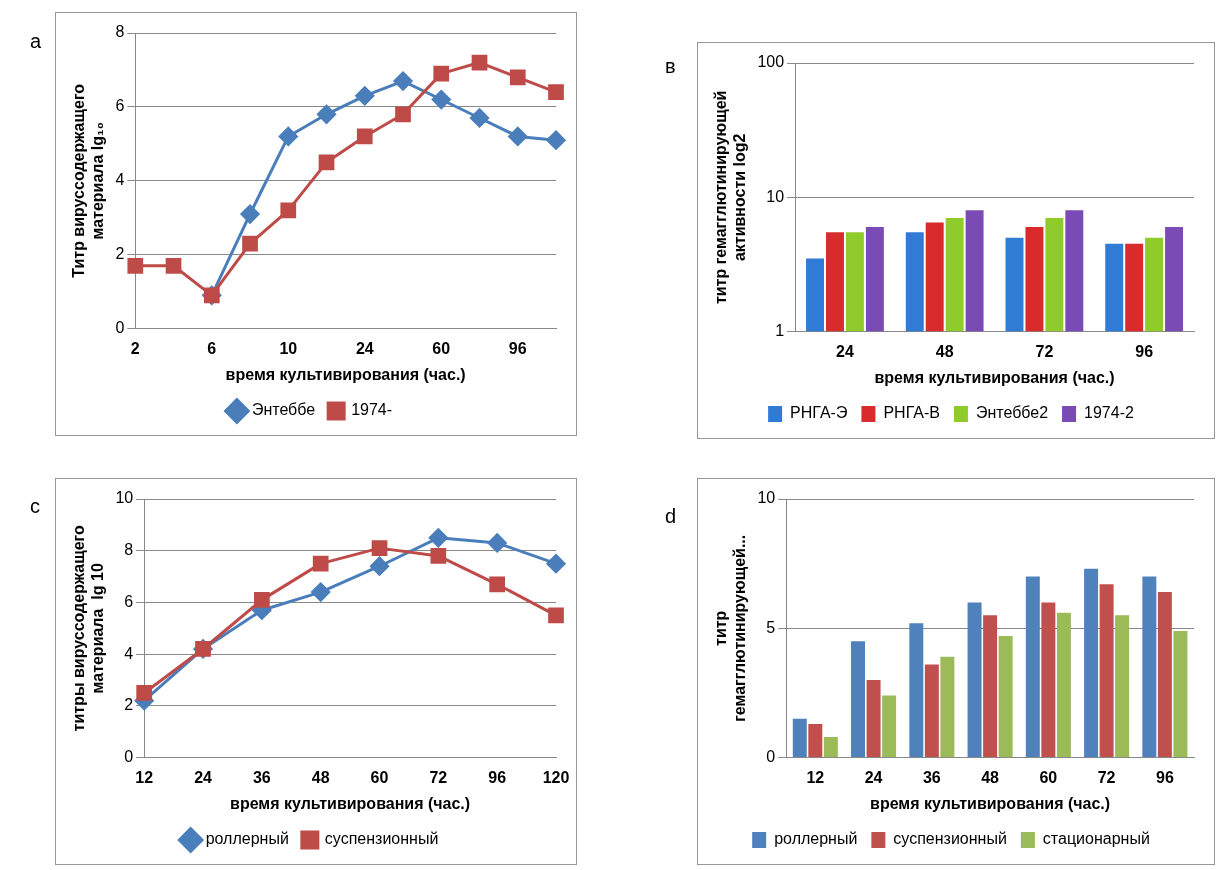 The image size is (1217, 870). Describe the element at coordinates (771, 627) in the screenshot. I see `y-tick-label: 5` at that location.